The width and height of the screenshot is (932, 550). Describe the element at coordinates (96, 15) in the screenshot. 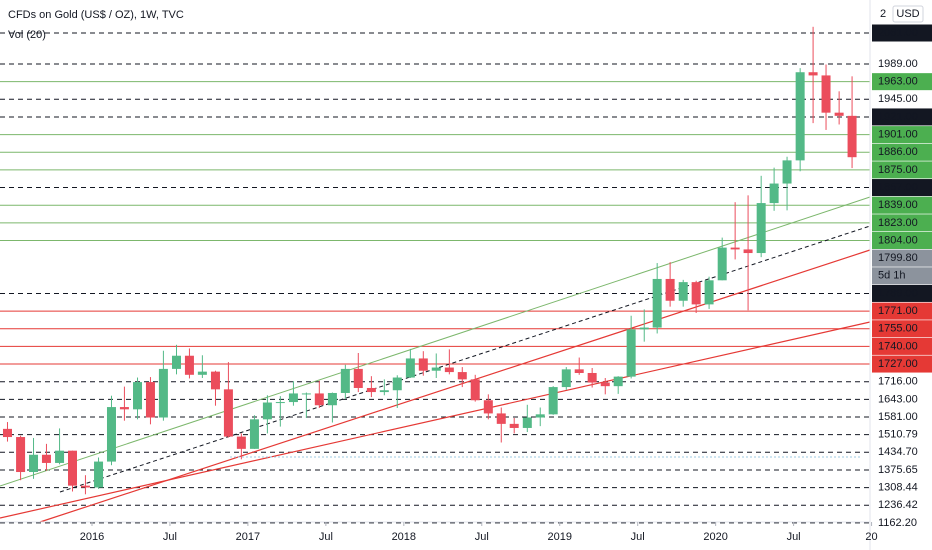

I see `chart-title: CFDs on Gold (US$ / OZ), 1W, TVC` at that location.